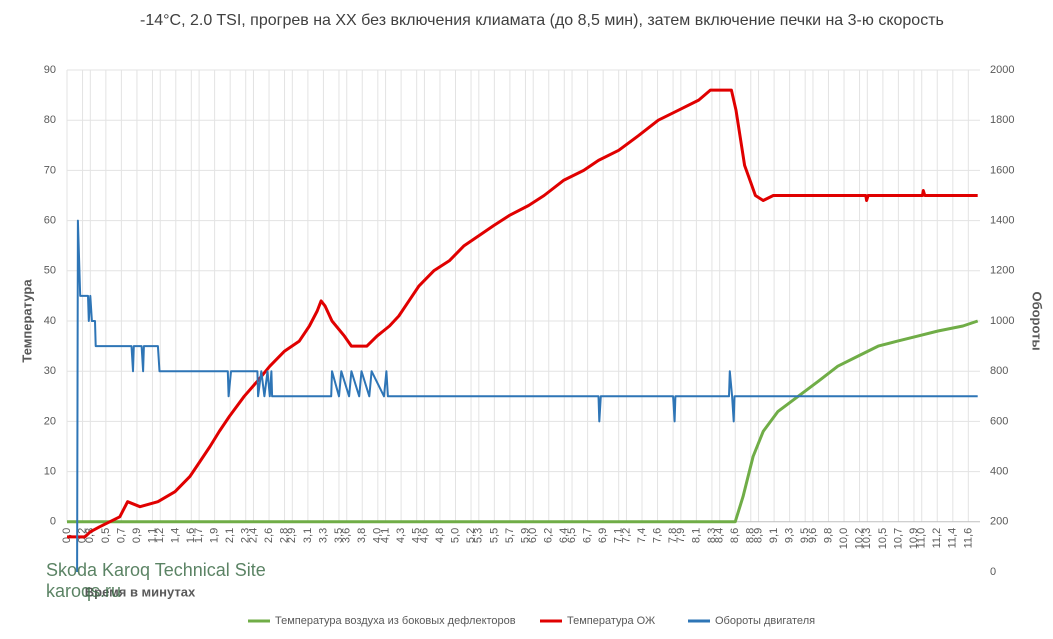 The width and height of the screenshot is (1053, 639). I want to click on x-tick-label: 9,6, so click(813, 535).